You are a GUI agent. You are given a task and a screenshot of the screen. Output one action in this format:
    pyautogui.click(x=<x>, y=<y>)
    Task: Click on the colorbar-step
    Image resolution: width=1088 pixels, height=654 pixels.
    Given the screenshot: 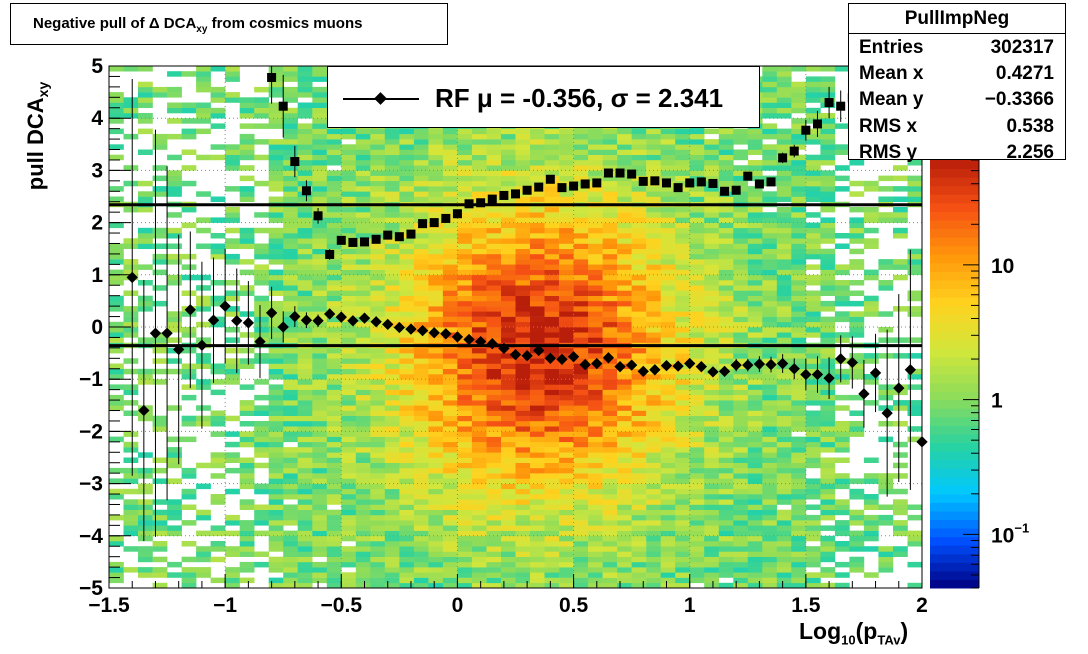 What is the action you would take?
    pyautogui.click(x=954, y=516)
    